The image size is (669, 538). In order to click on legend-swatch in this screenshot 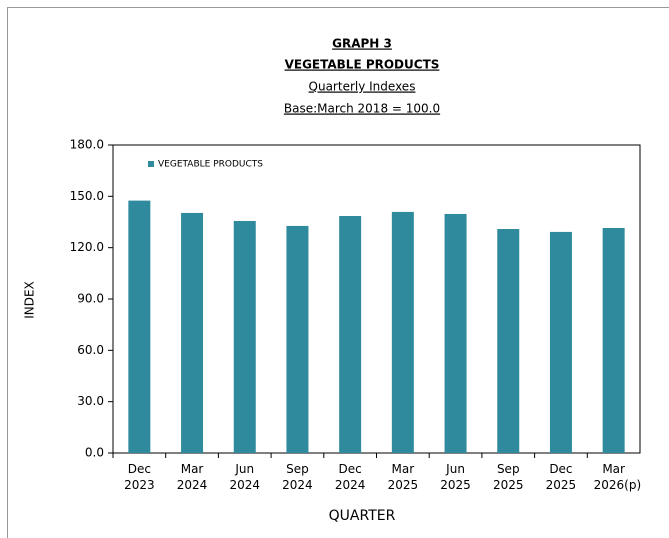, I will do `click(151, 164)`.